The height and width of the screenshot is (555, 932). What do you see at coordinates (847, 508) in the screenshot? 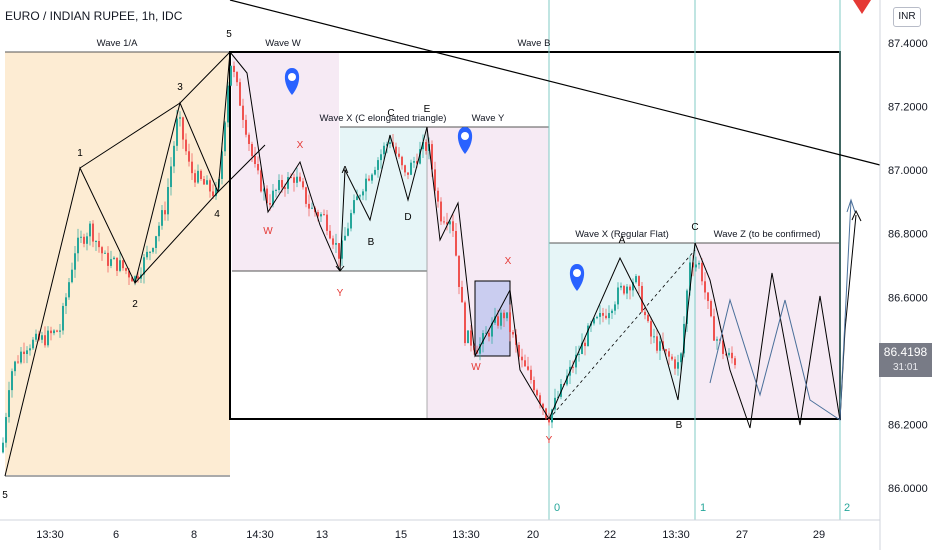
I see `cycle-marker: 2` at bounding box center [847, 508].